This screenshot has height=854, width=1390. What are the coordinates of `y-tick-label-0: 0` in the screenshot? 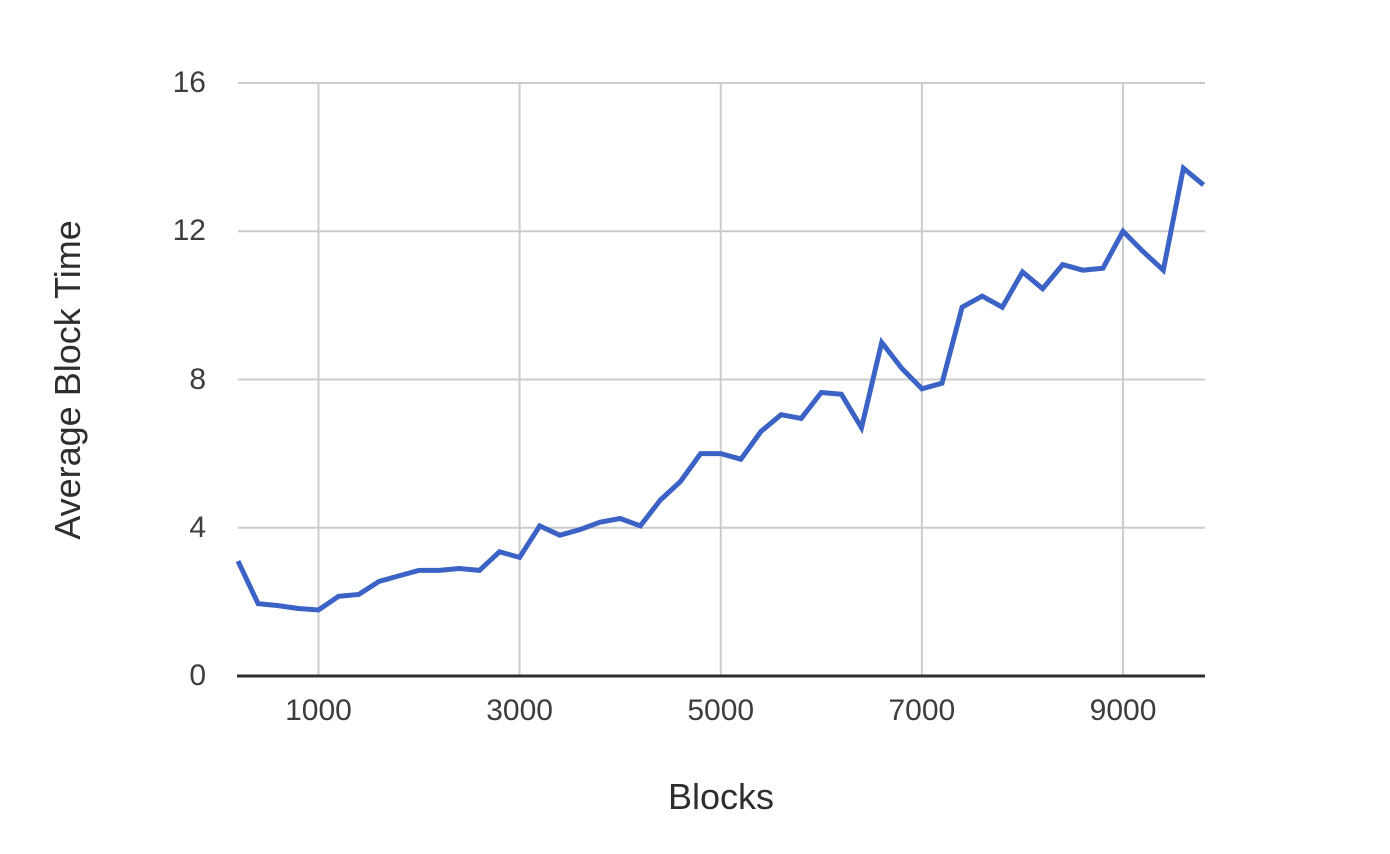 It's located at (197, 675).